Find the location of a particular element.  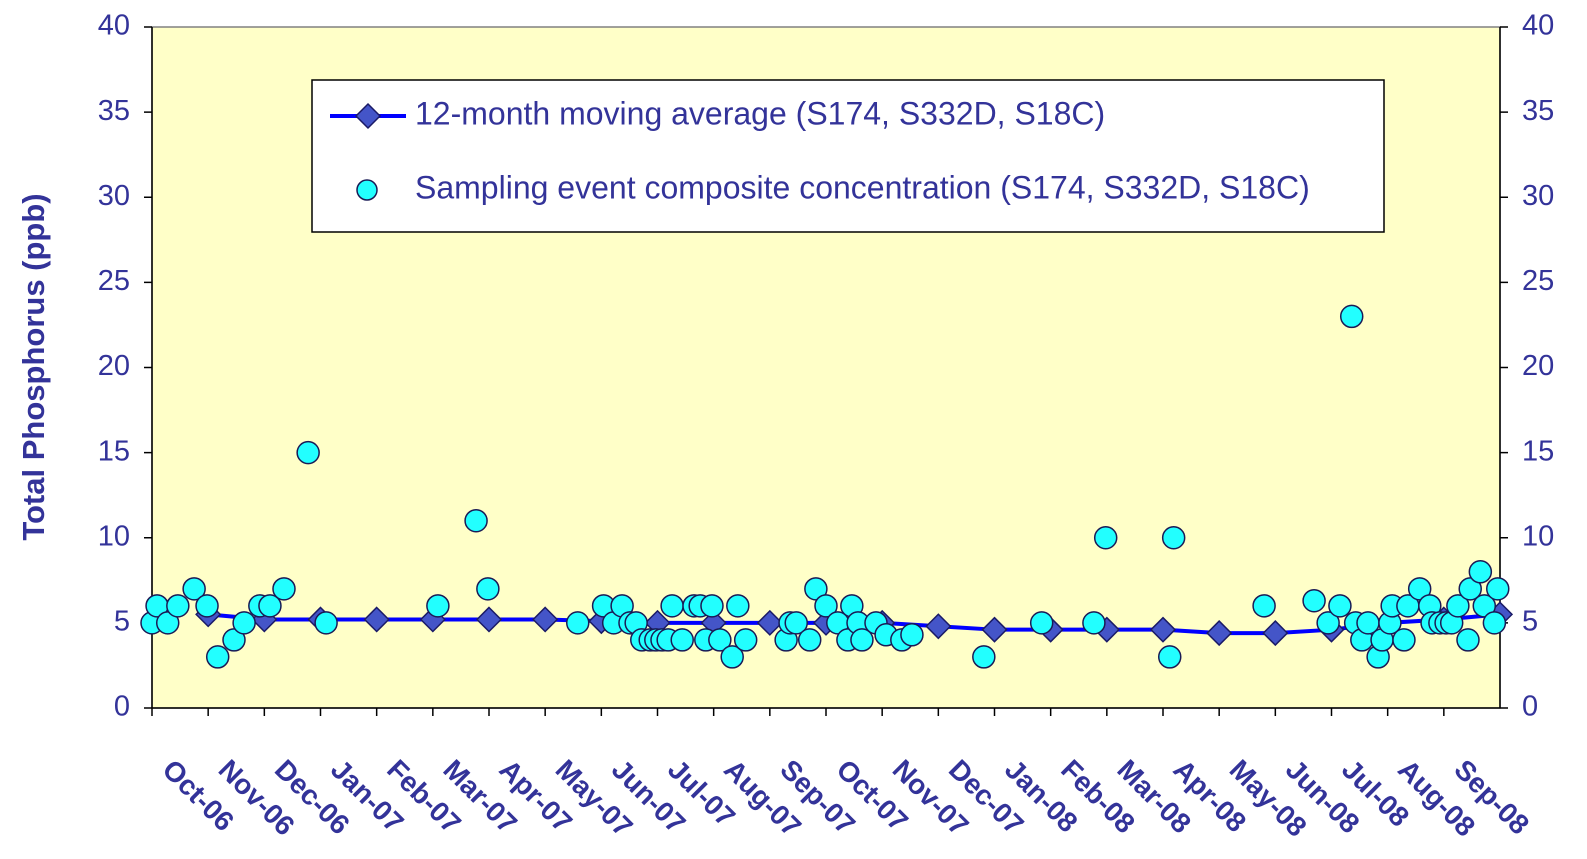

legend-box is located at coordinates (848, 156).